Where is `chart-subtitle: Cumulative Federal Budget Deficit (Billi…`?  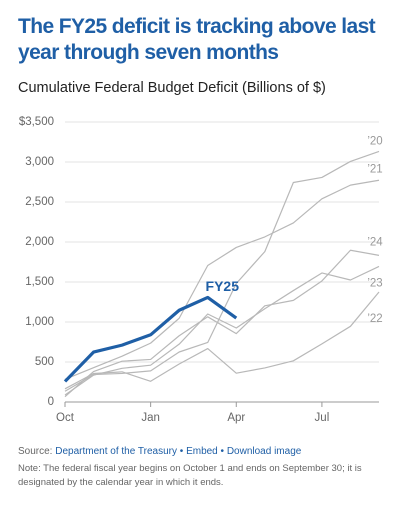 chart-subtitle: Cumulative Federal Budget Deficit (Billi… is located at coordinates (172, 88).